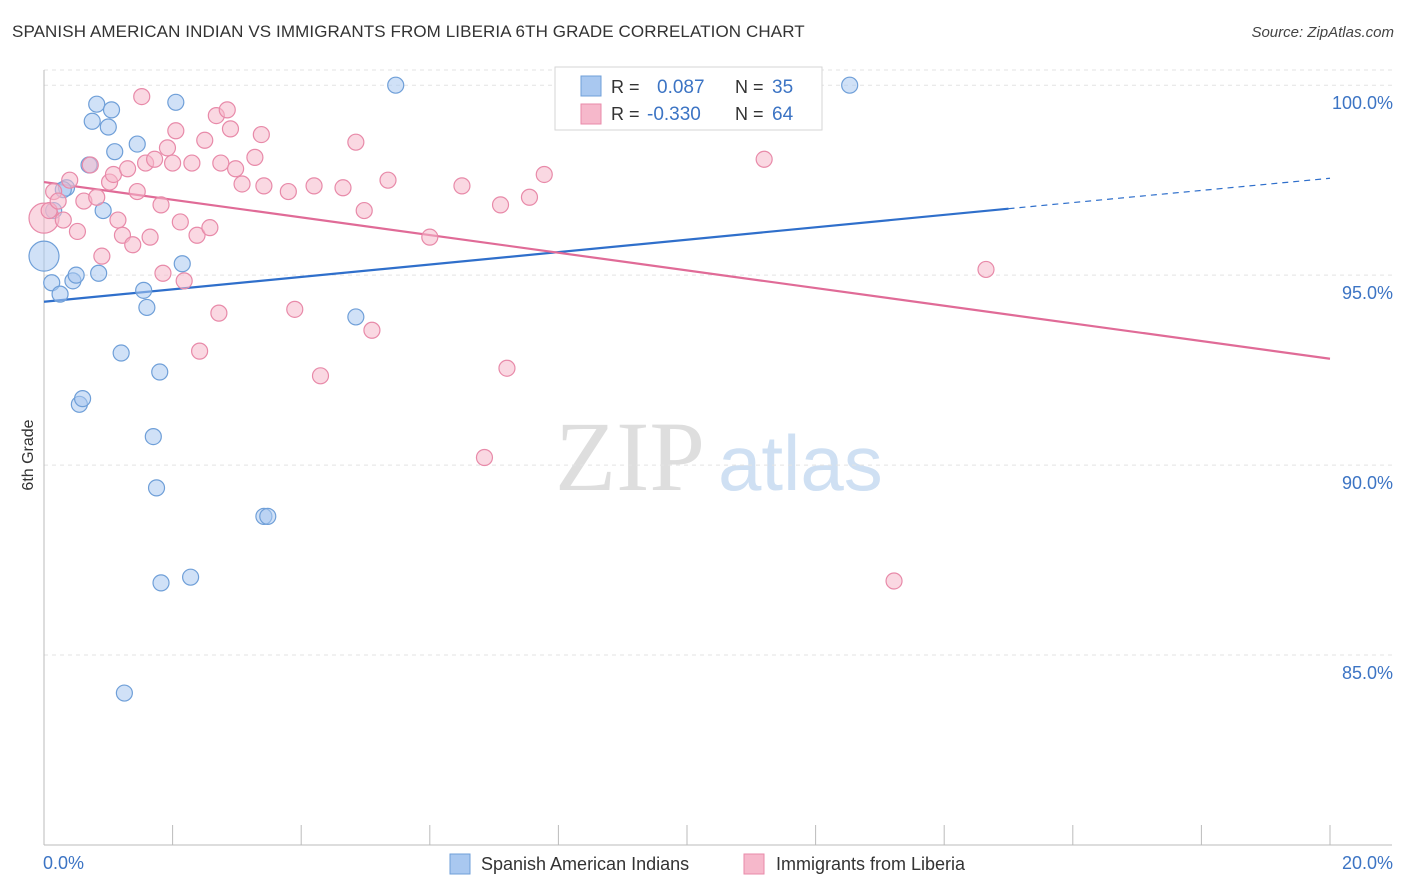  Describe the element at coordinates (749, 114) in the screenshot. I see `stats-n-label-pink: N =` at that location.